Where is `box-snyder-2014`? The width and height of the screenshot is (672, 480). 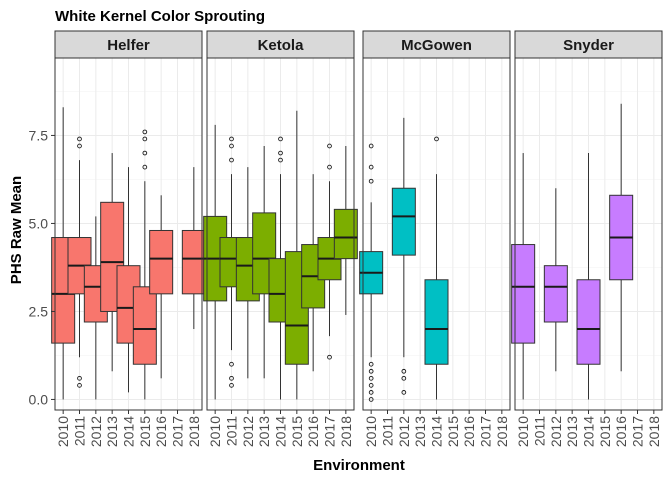 box-snyder-2014 is located at coordinates (588, 276).